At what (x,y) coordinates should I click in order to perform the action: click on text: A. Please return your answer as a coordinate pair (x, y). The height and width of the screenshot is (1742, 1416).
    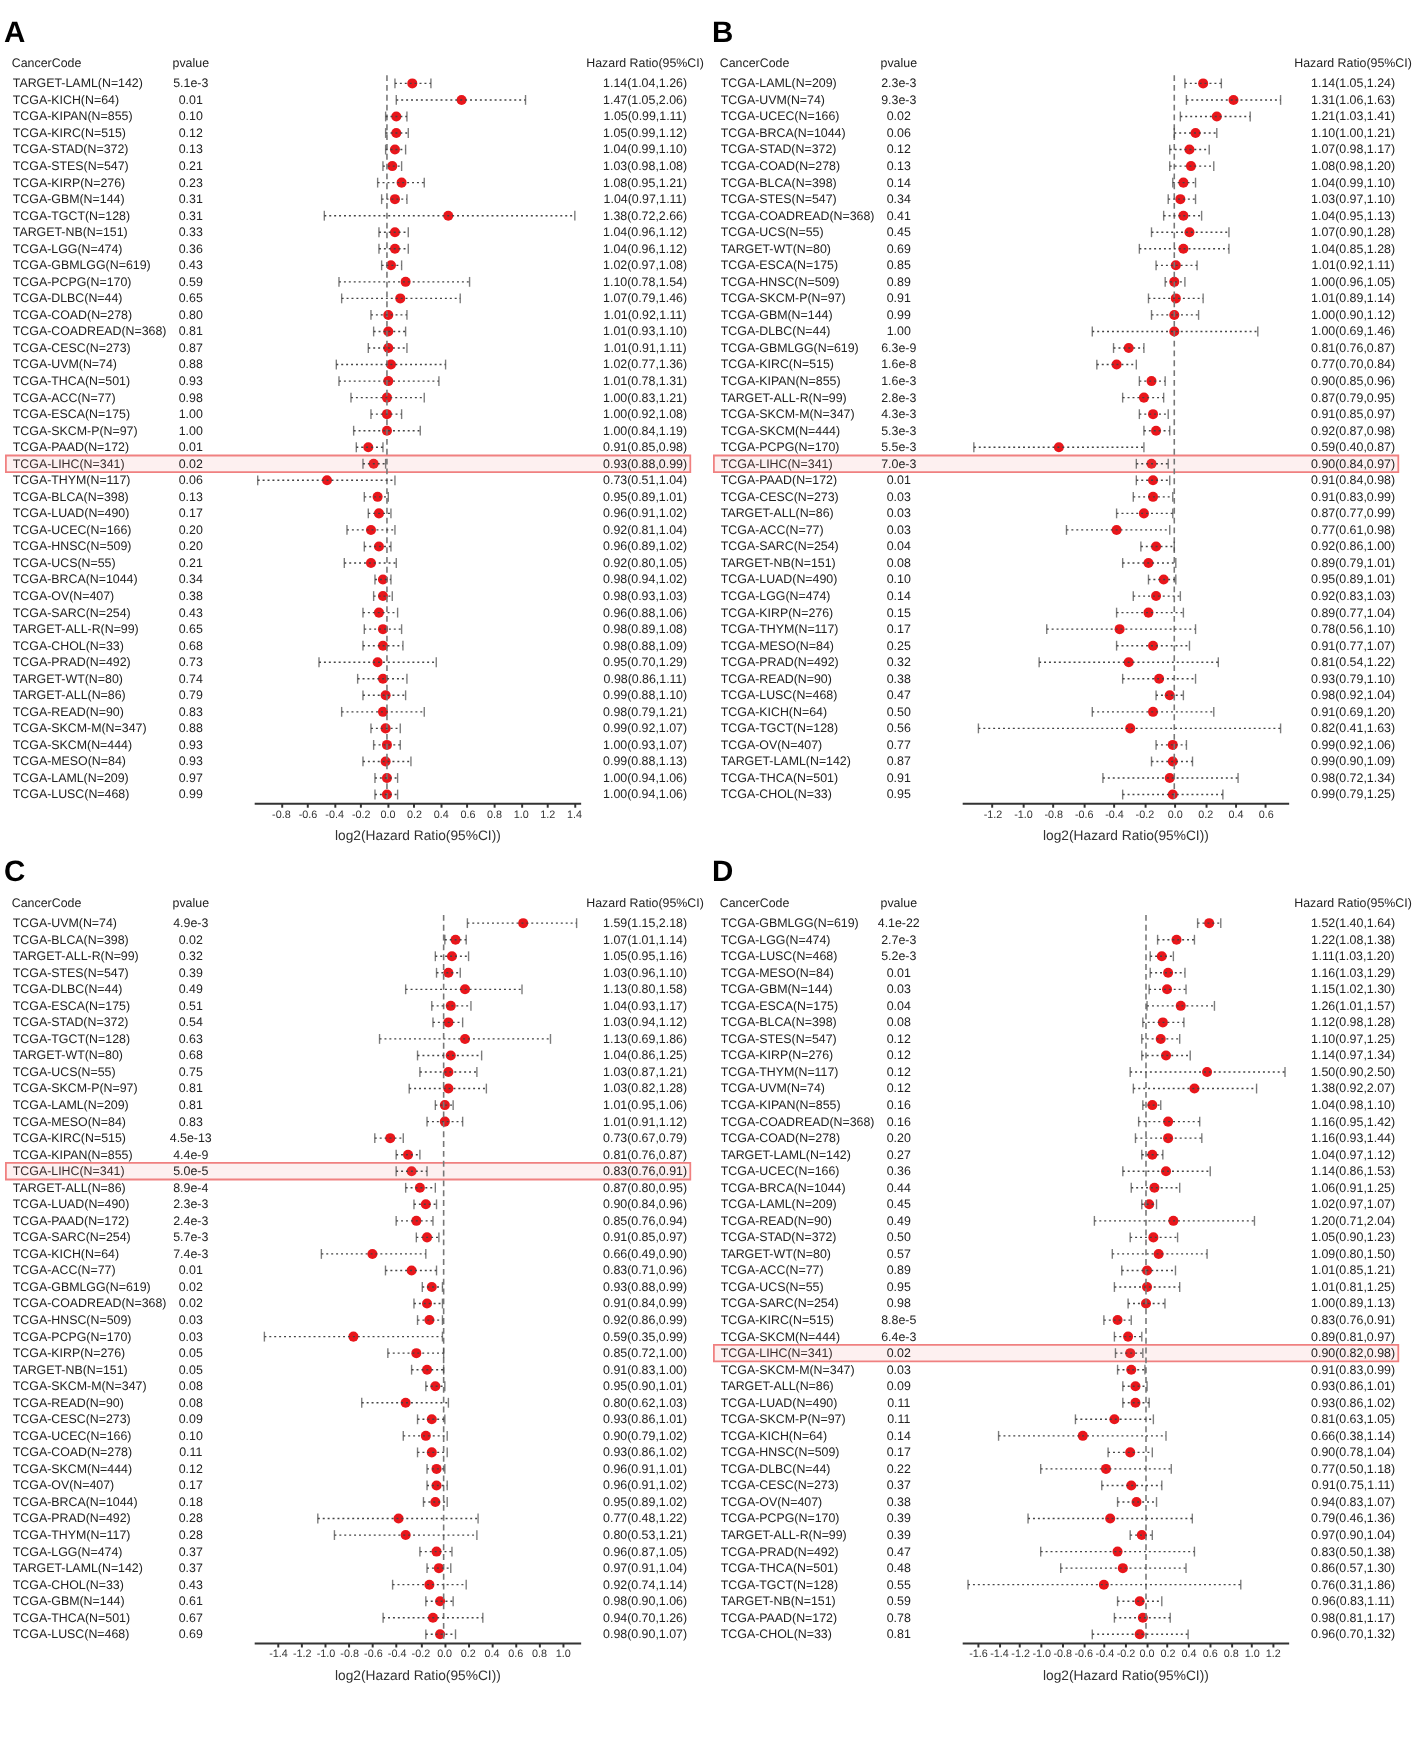
    Looking at the image, I should click on (14, 33).